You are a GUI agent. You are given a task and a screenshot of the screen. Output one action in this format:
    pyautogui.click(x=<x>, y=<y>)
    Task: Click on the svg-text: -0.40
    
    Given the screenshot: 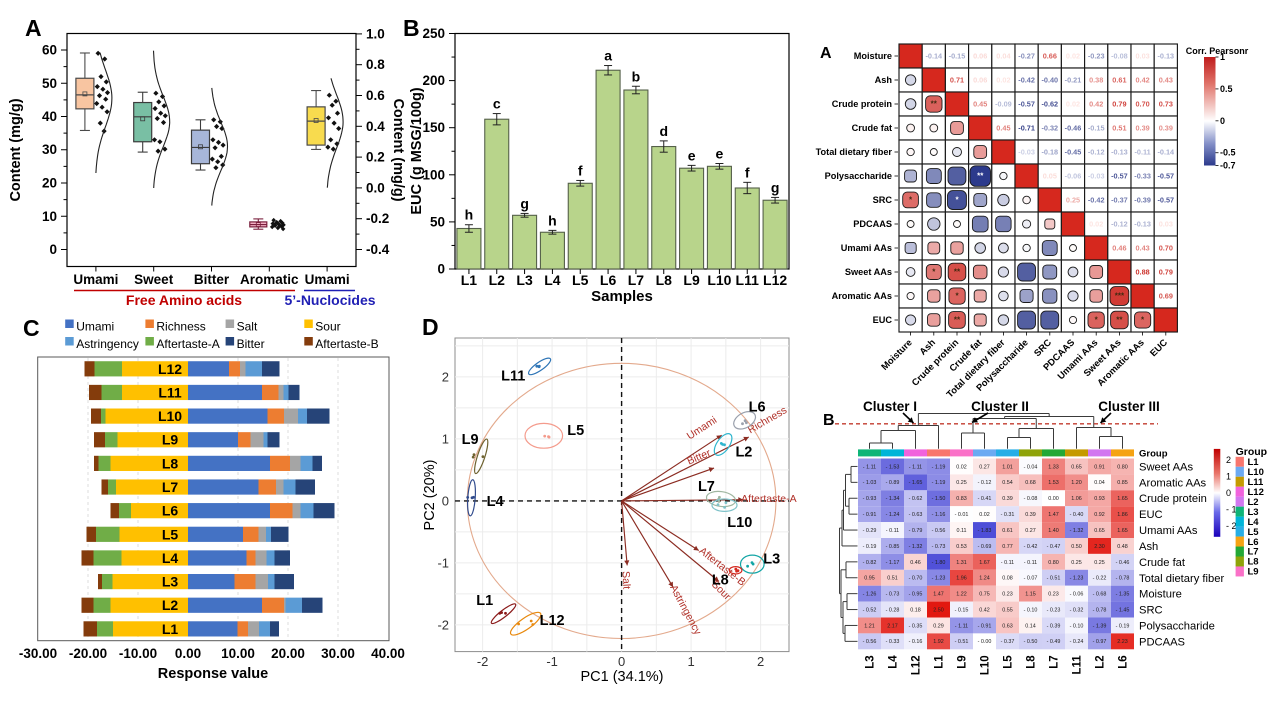 What is the action you would take?
    pyautogui.click(x=1049, y=80)
    